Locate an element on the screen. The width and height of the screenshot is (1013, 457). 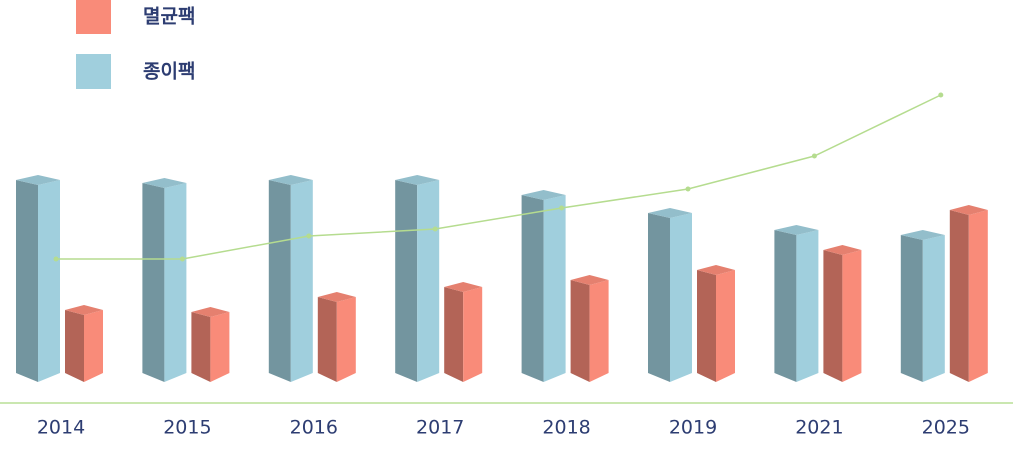
x-tick-label: 2015 is located at coordinates (187, 428).